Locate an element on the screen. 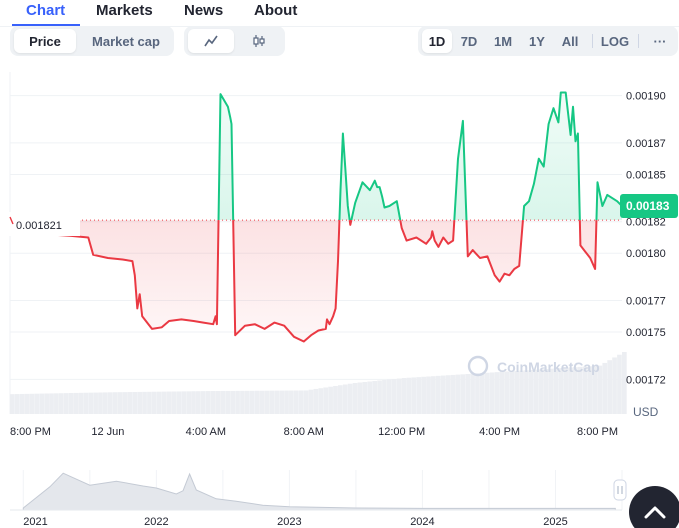 This screenshot has width=679, height=528. navigator-tick-label: 2021 is located at coordinates (35, 522).